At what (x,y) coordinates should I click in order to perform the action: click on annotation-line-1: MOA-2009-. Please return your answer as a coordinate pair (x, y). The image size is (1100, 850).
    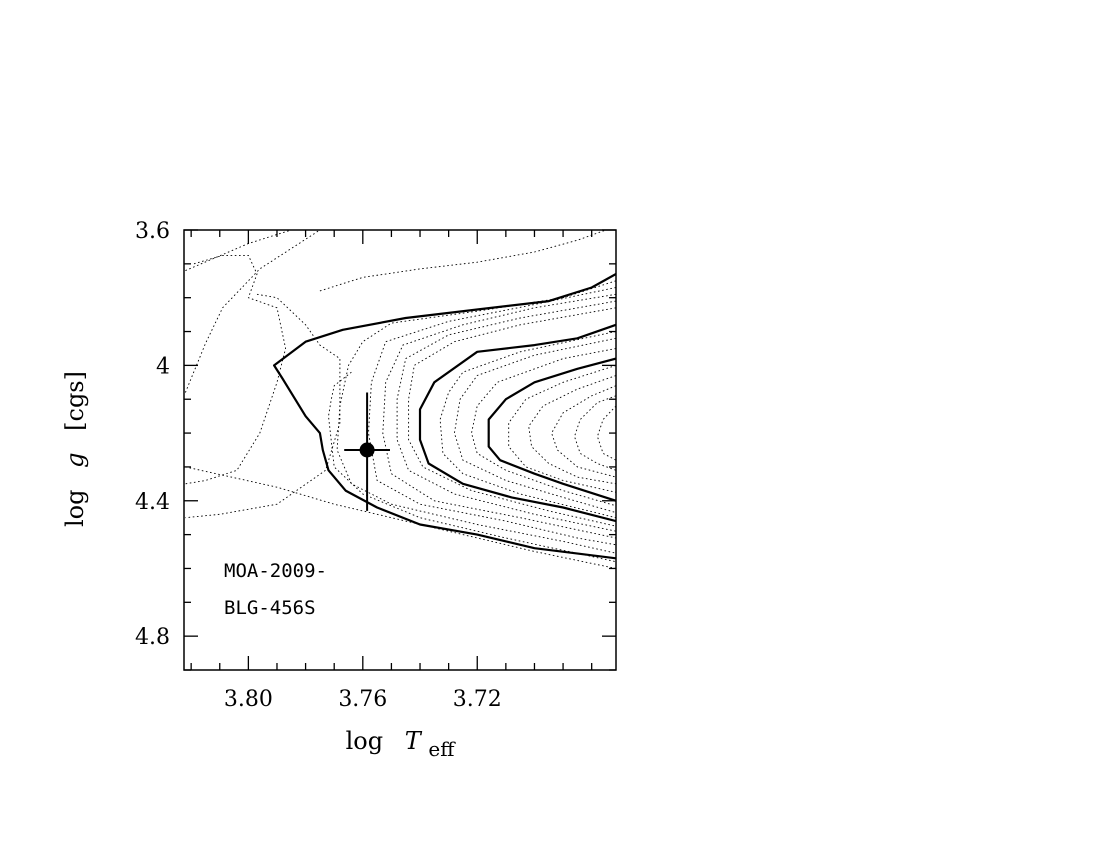
    Looking at the image, I should click on (275, 571).